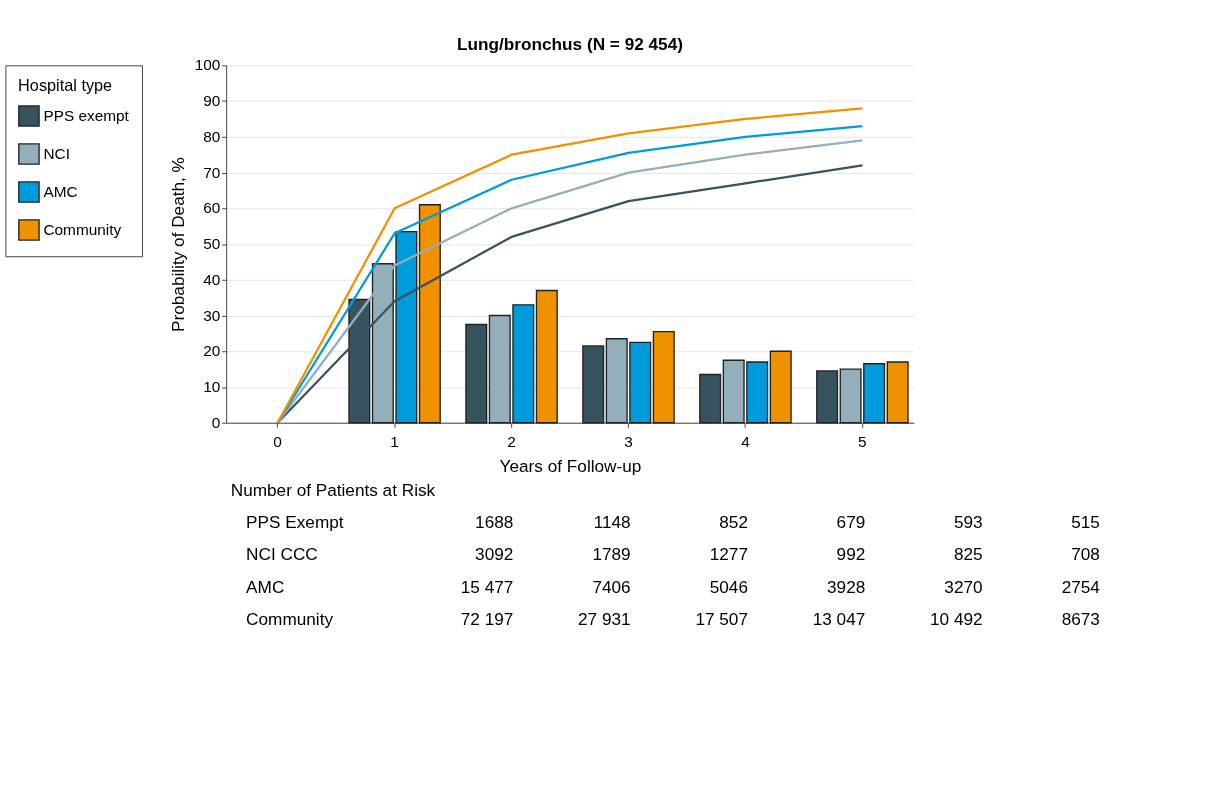 This screenshot has height=793, width=1226. Describe the element at coordinates (212, 279) in the screenshot. I see `y-tick-label: 40` at that location.